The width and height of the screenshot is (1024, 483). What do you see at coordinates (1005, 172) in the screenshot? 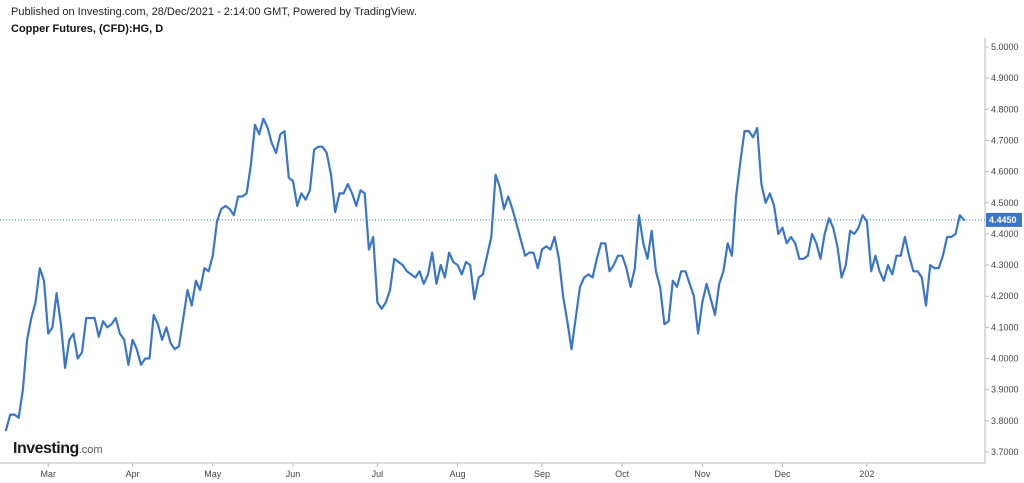
I see `y-tick-label: 4.6000` at bounding box center [1005, 172].